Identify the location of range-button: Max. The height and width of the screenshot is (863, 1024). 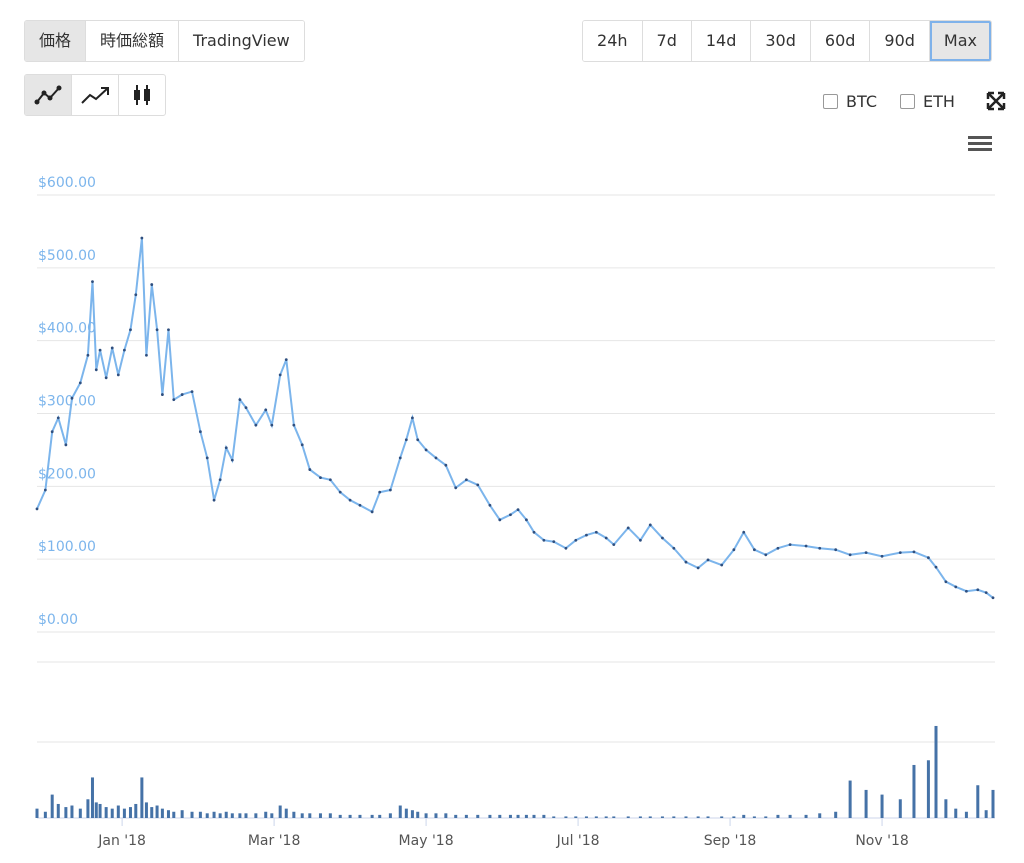
(960, 41).